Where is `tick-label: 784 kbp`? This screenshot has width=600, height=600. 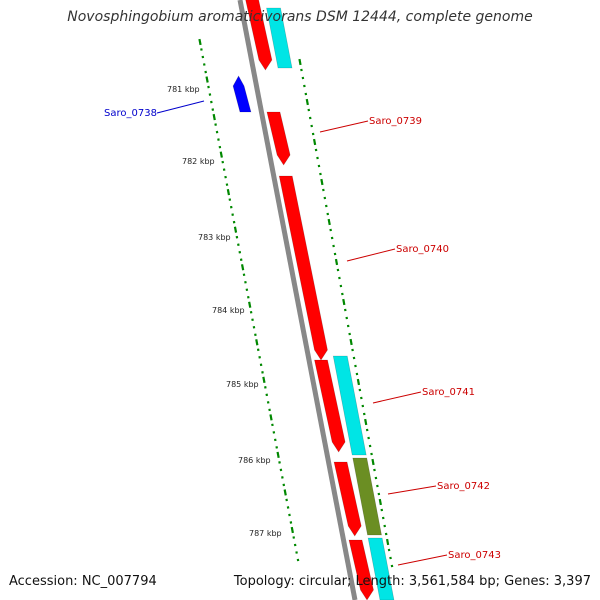 tick-label: 784 kbp is located at coordinates (228, 310).